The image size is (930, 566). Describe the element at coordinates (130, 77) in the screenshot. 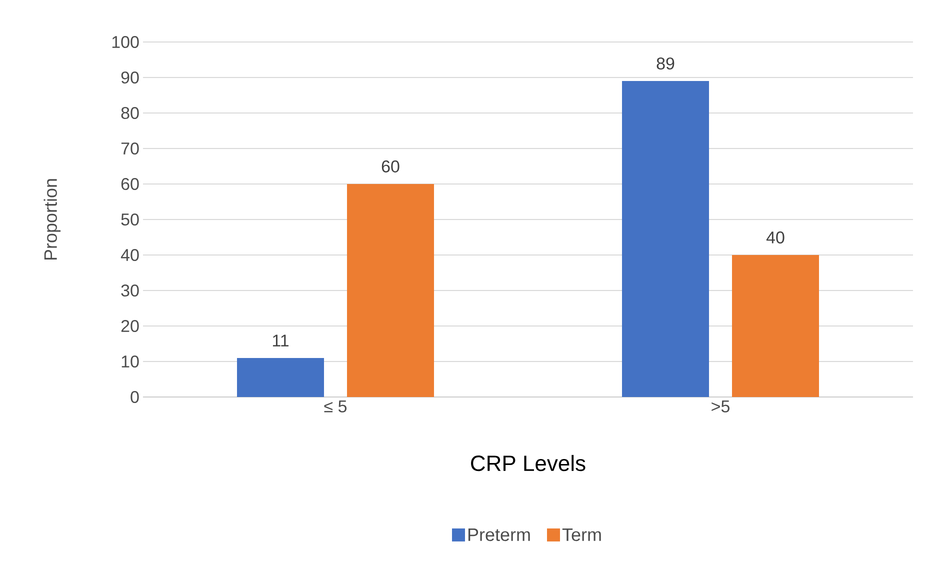

I see `y-tick-label: 90` at that location.